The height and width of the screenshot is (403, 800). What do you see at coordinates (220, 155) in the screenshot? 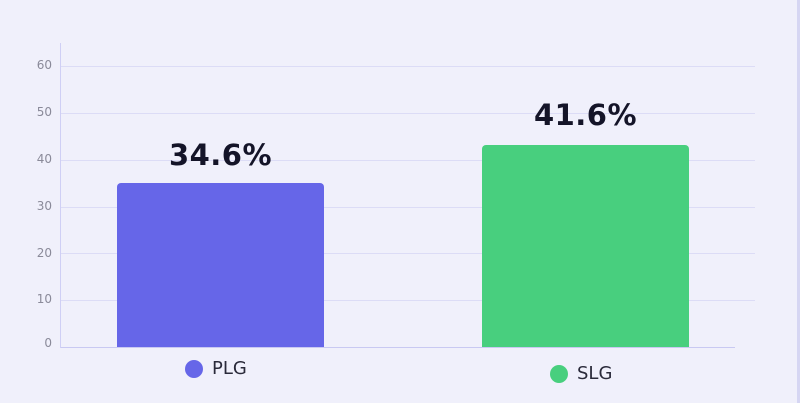
I see `bar-value-label-plg: 34.6%` at bounding box center [220, 155].